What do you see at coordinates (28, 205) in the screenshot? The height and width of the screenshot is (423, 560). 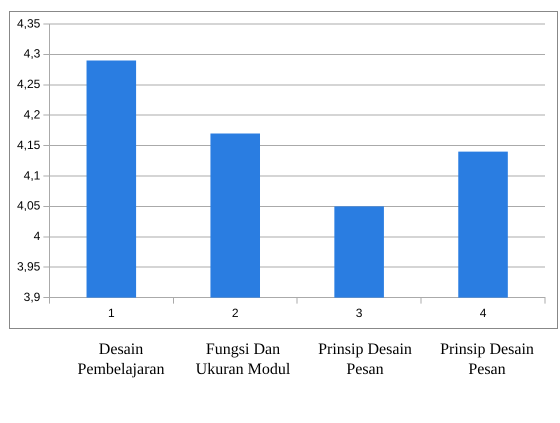 I see `y-tick-label: 4,05` at bounding box center [28, 205].